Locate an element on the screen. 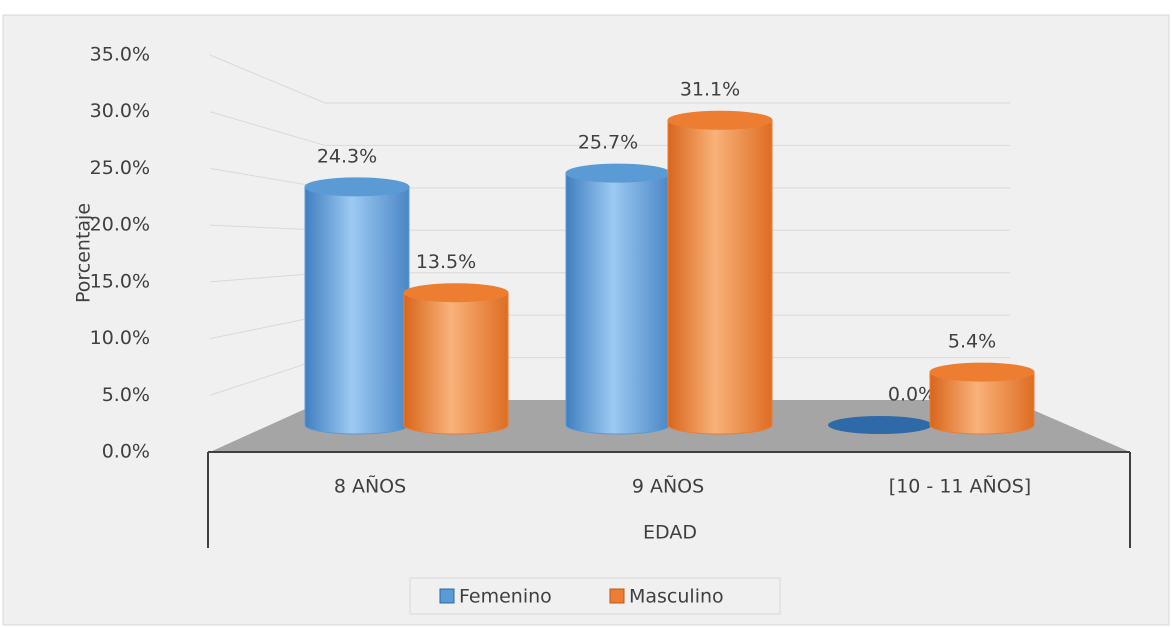 Image resolution: width=1172 pixels, height=628 pixels. data-label: 5.4% is located at coordinates (972, 342).